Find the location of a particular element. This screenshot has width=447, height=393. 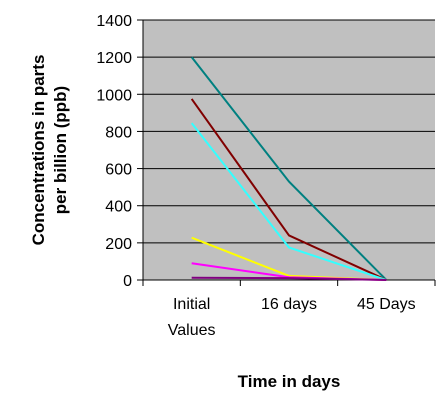

y-axis-title-line-2: per billion (ppb) is located at coordinates (60, 150).